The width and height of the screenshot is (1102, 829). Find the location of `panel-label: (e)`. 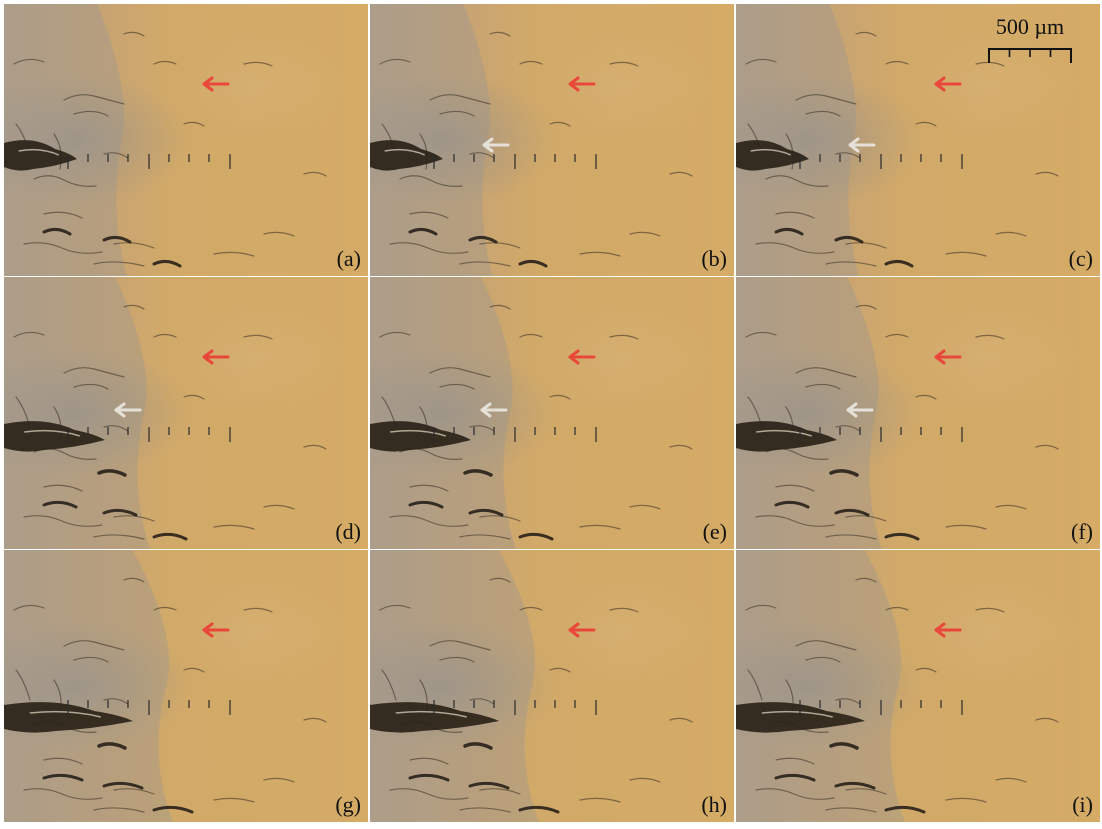

panel-label: (e) is located at coordinates (714, 531).